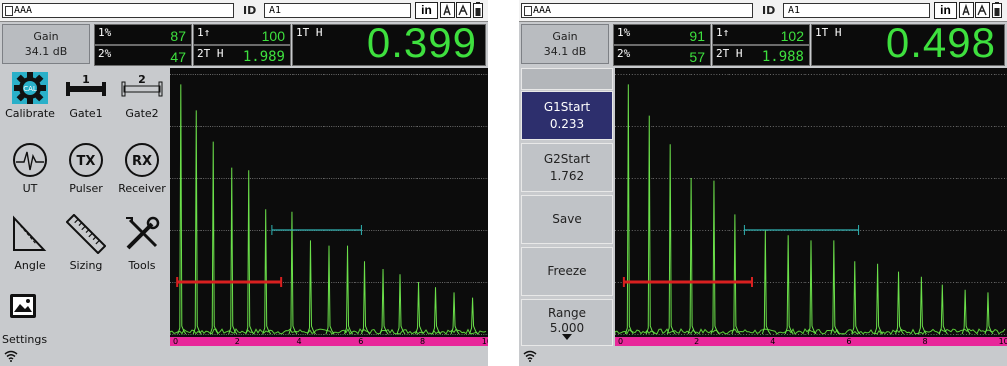  What do you see at coordinates (567, 219) in the screenshot?
I see `save-button: Save` at bounding box center [567, 219].